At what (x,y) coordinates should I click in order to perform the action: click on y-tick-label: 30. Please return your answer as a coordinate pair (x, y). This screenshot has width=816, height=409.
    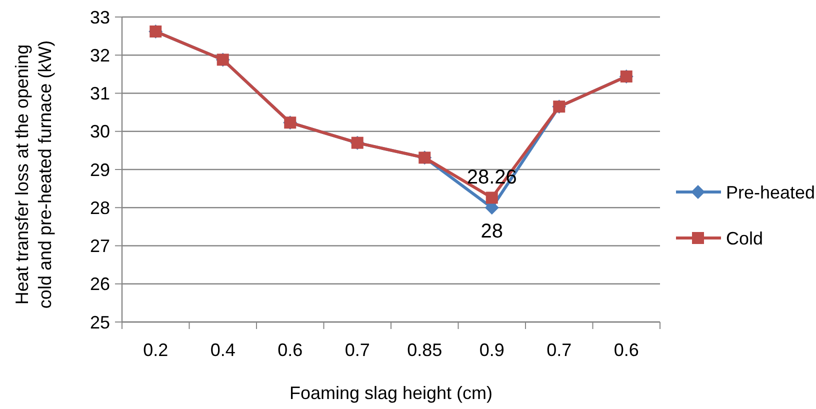
    Looking at the image, I should click on (100, 132).